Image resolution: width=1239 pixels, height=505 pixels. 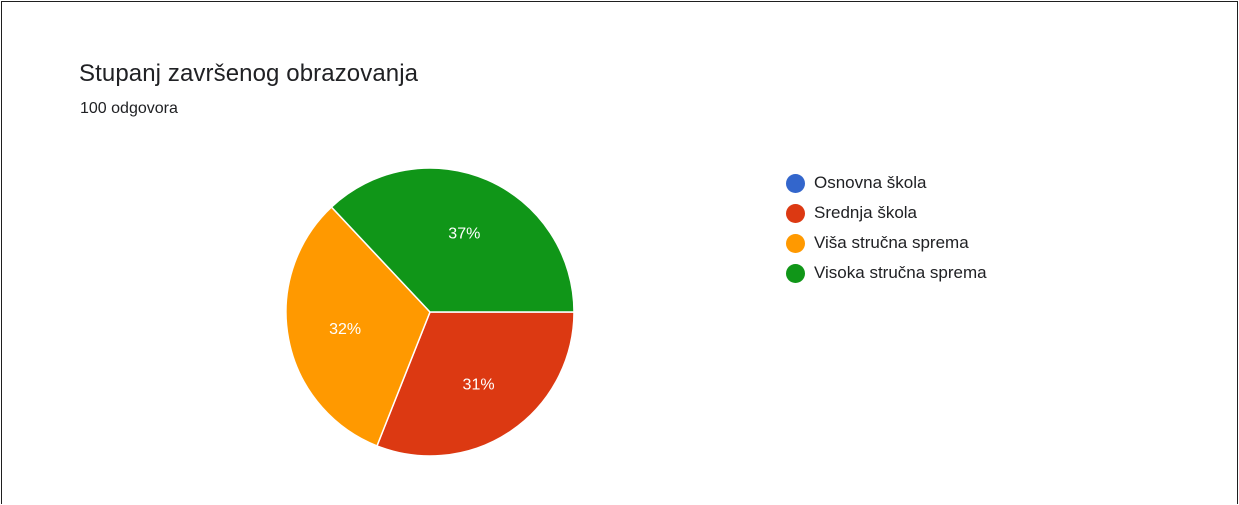 I want to click on legend-label: Srednja škola, so click(x=866, y=212).